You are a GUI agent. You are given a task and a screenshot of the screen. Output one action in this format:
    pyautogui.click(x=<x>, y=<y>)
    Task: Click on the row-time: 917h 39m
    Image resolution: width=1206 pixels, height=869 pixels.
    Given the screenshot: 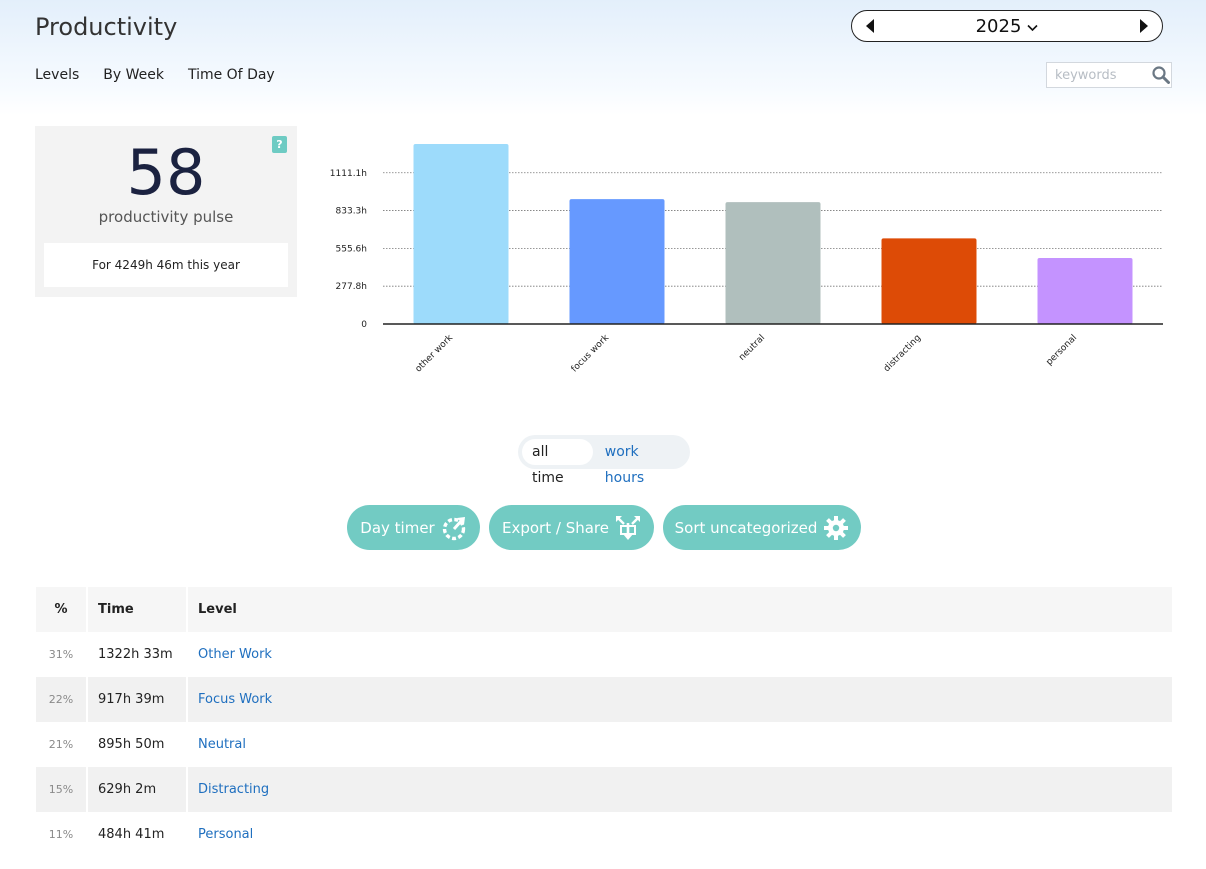 What is the action you would take?
    pyautogui.click(x=136, y=699)
    